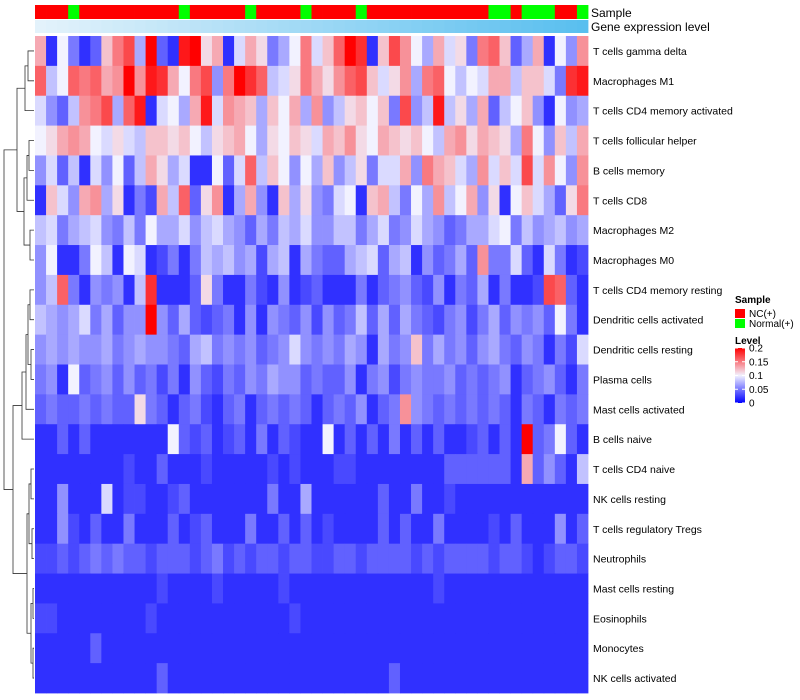 The width and height of the screenshot is (800, 700). I want to click on level-tick-label: 0.1, so click(756, 376).